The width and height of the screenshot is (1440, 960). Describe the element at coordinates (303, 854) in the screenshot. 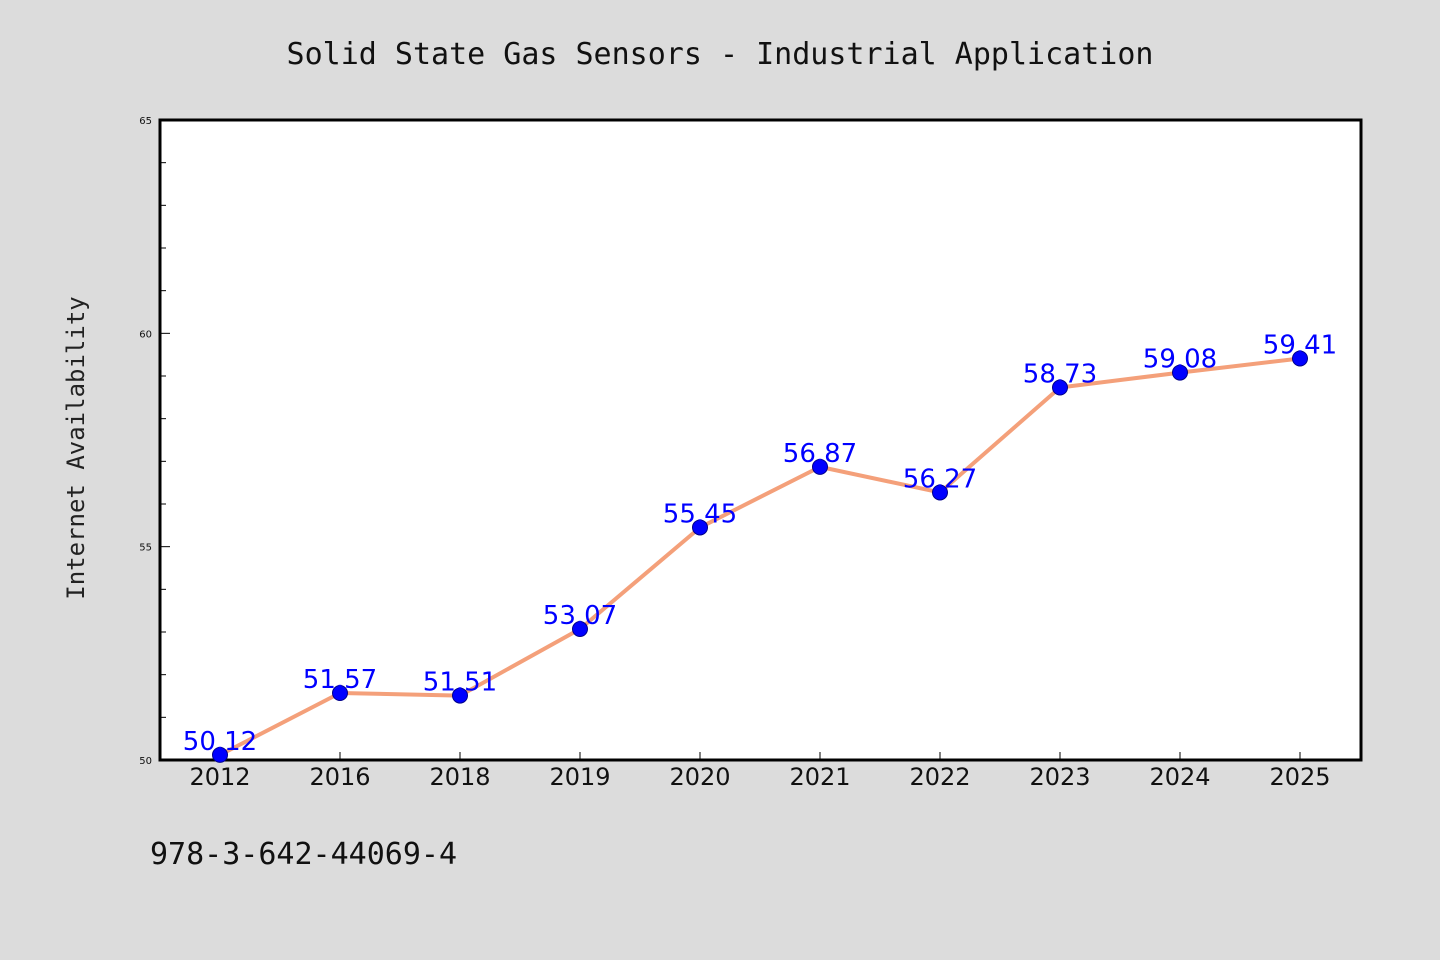

I see `isbn-text: 978-3-642-44069-4` at that location.